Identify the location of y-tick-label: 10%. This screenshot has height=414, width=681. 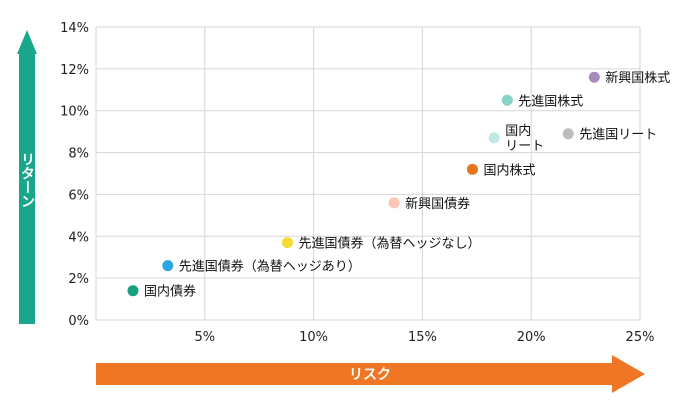
(74, 112).